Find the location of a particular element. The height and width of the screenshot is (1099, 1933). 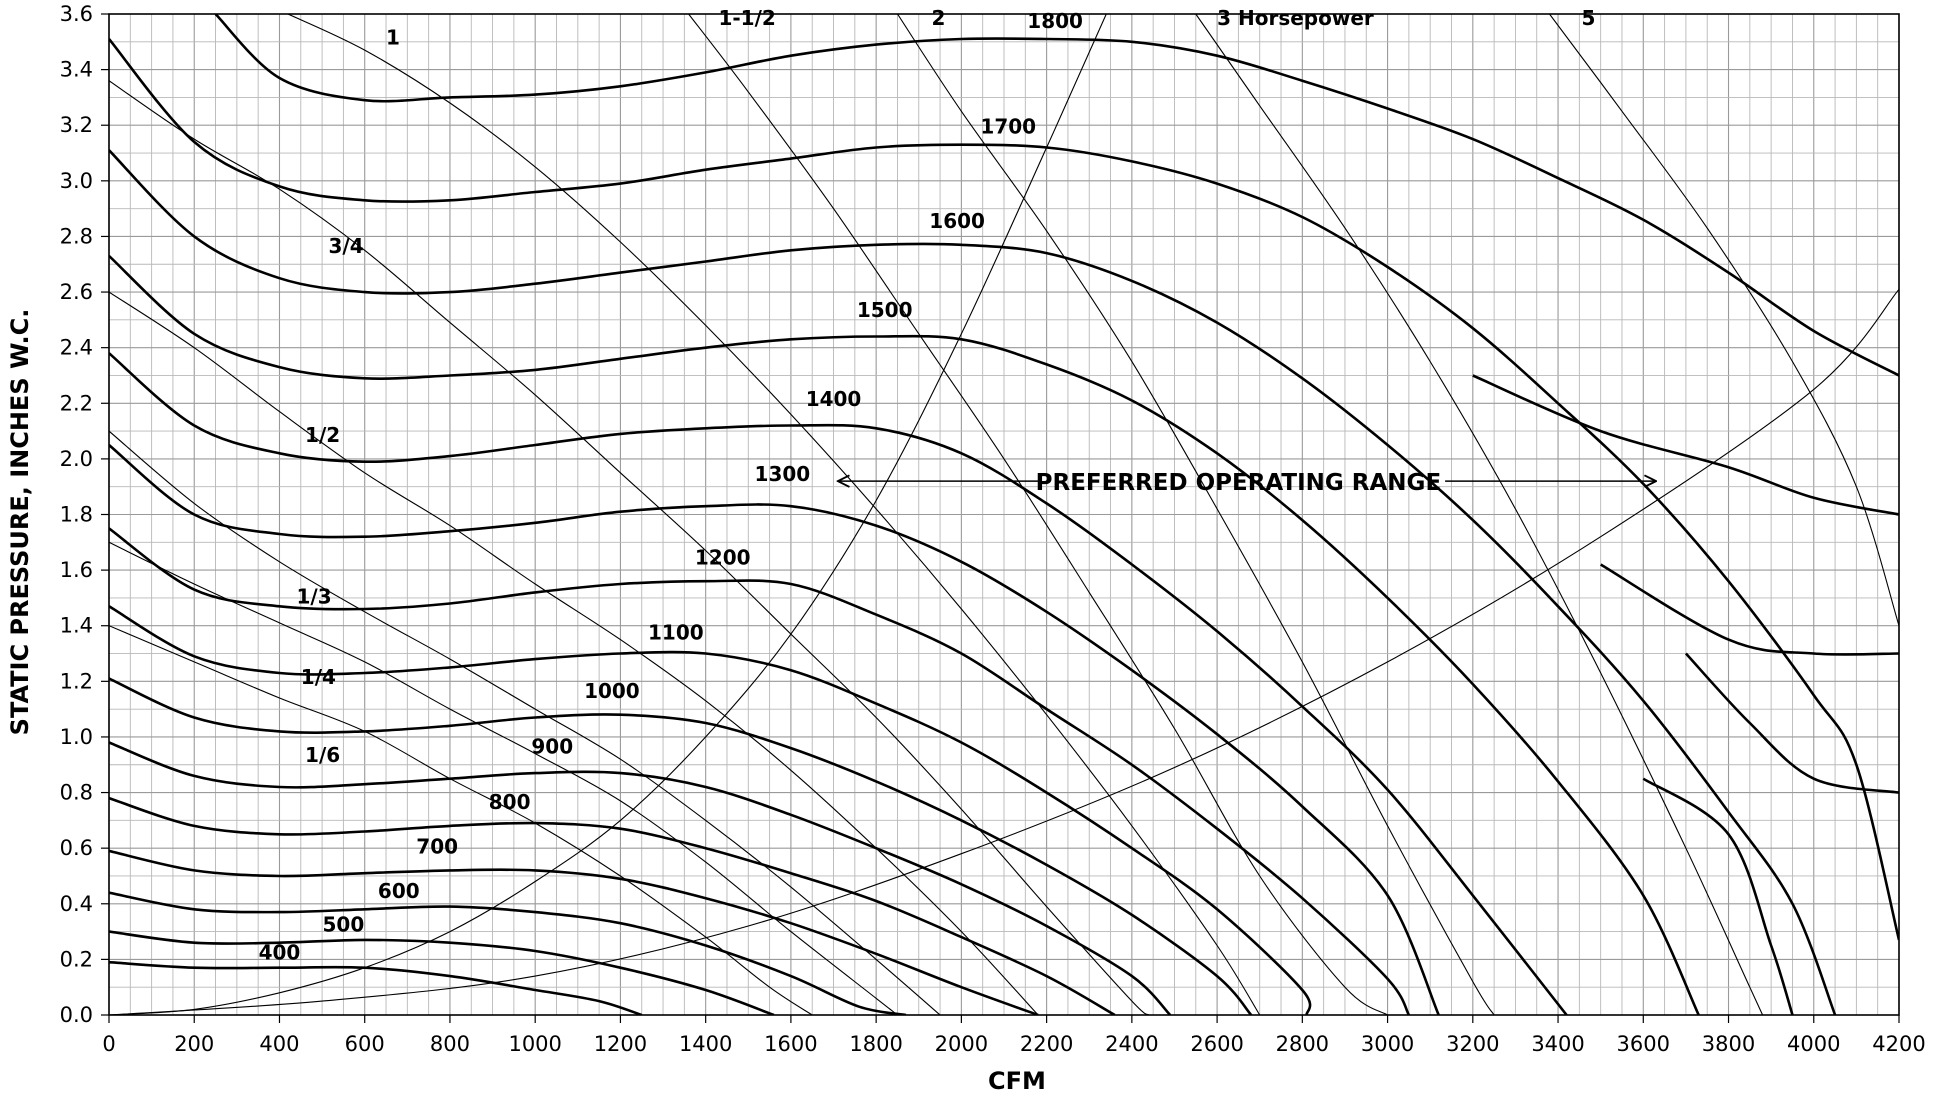

x-tick-label: 3800 is located at coordinates (1728, 1044).